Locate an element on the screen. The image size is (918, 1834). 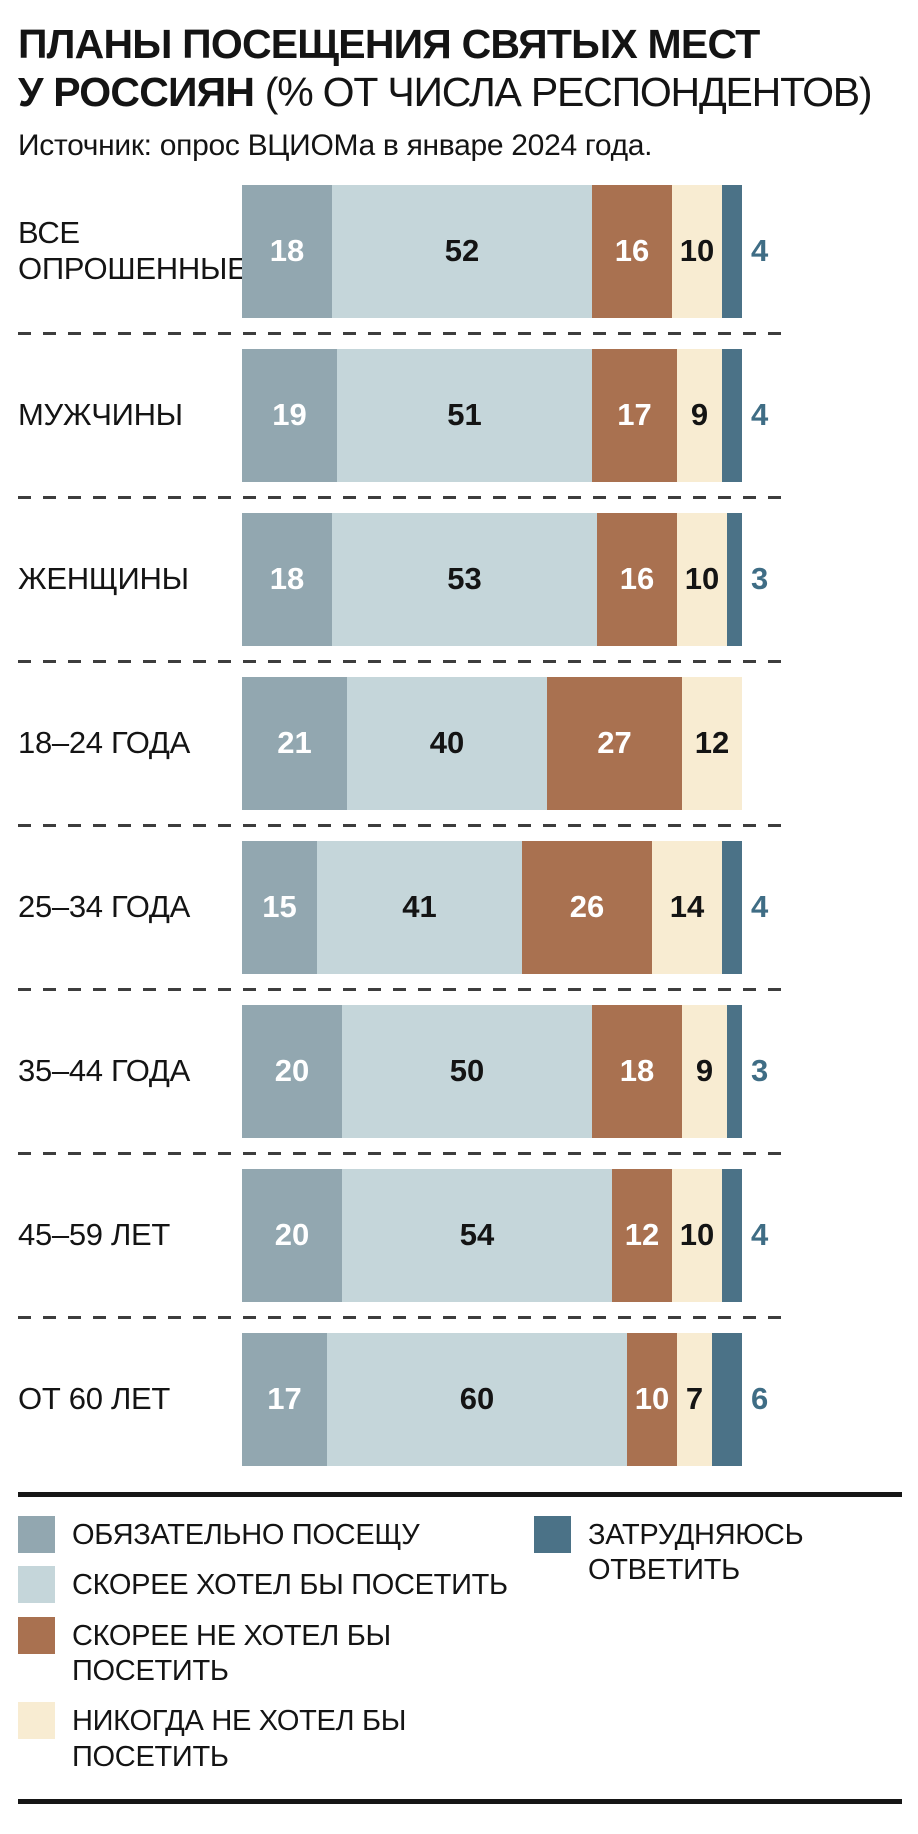
chart-row: ОТ 60 ЛЕТ 17 60 10 7 6 is located at coordinates (404, 1399).